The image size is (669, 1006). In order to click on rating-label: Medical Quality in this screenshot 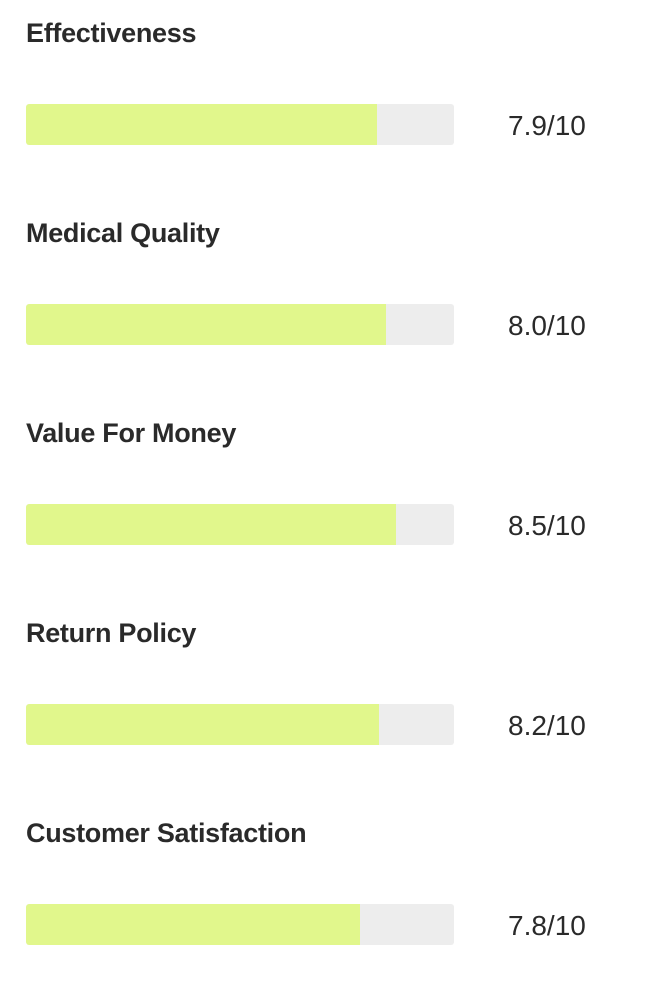, I will do `click(123, 233)`.